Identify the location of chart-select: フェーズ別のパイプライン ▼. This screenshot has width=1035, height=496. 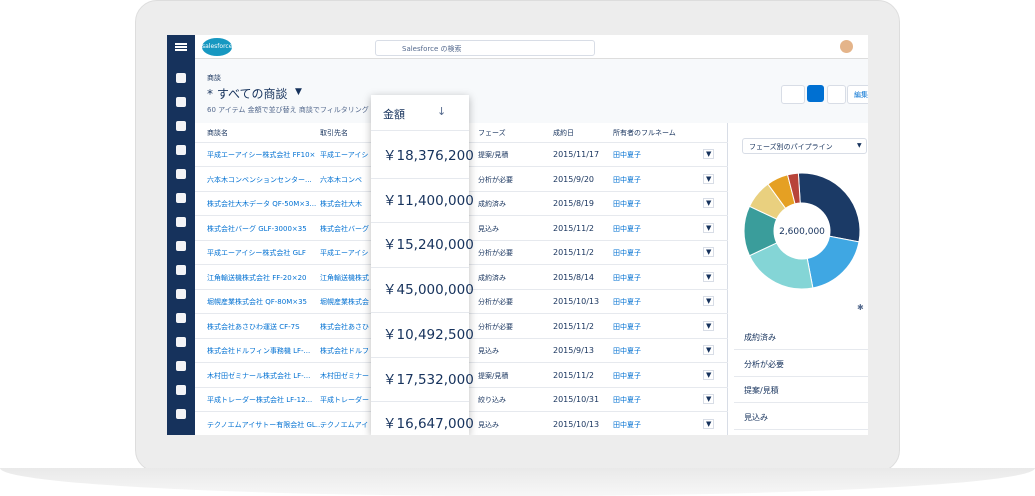
(804, 146).